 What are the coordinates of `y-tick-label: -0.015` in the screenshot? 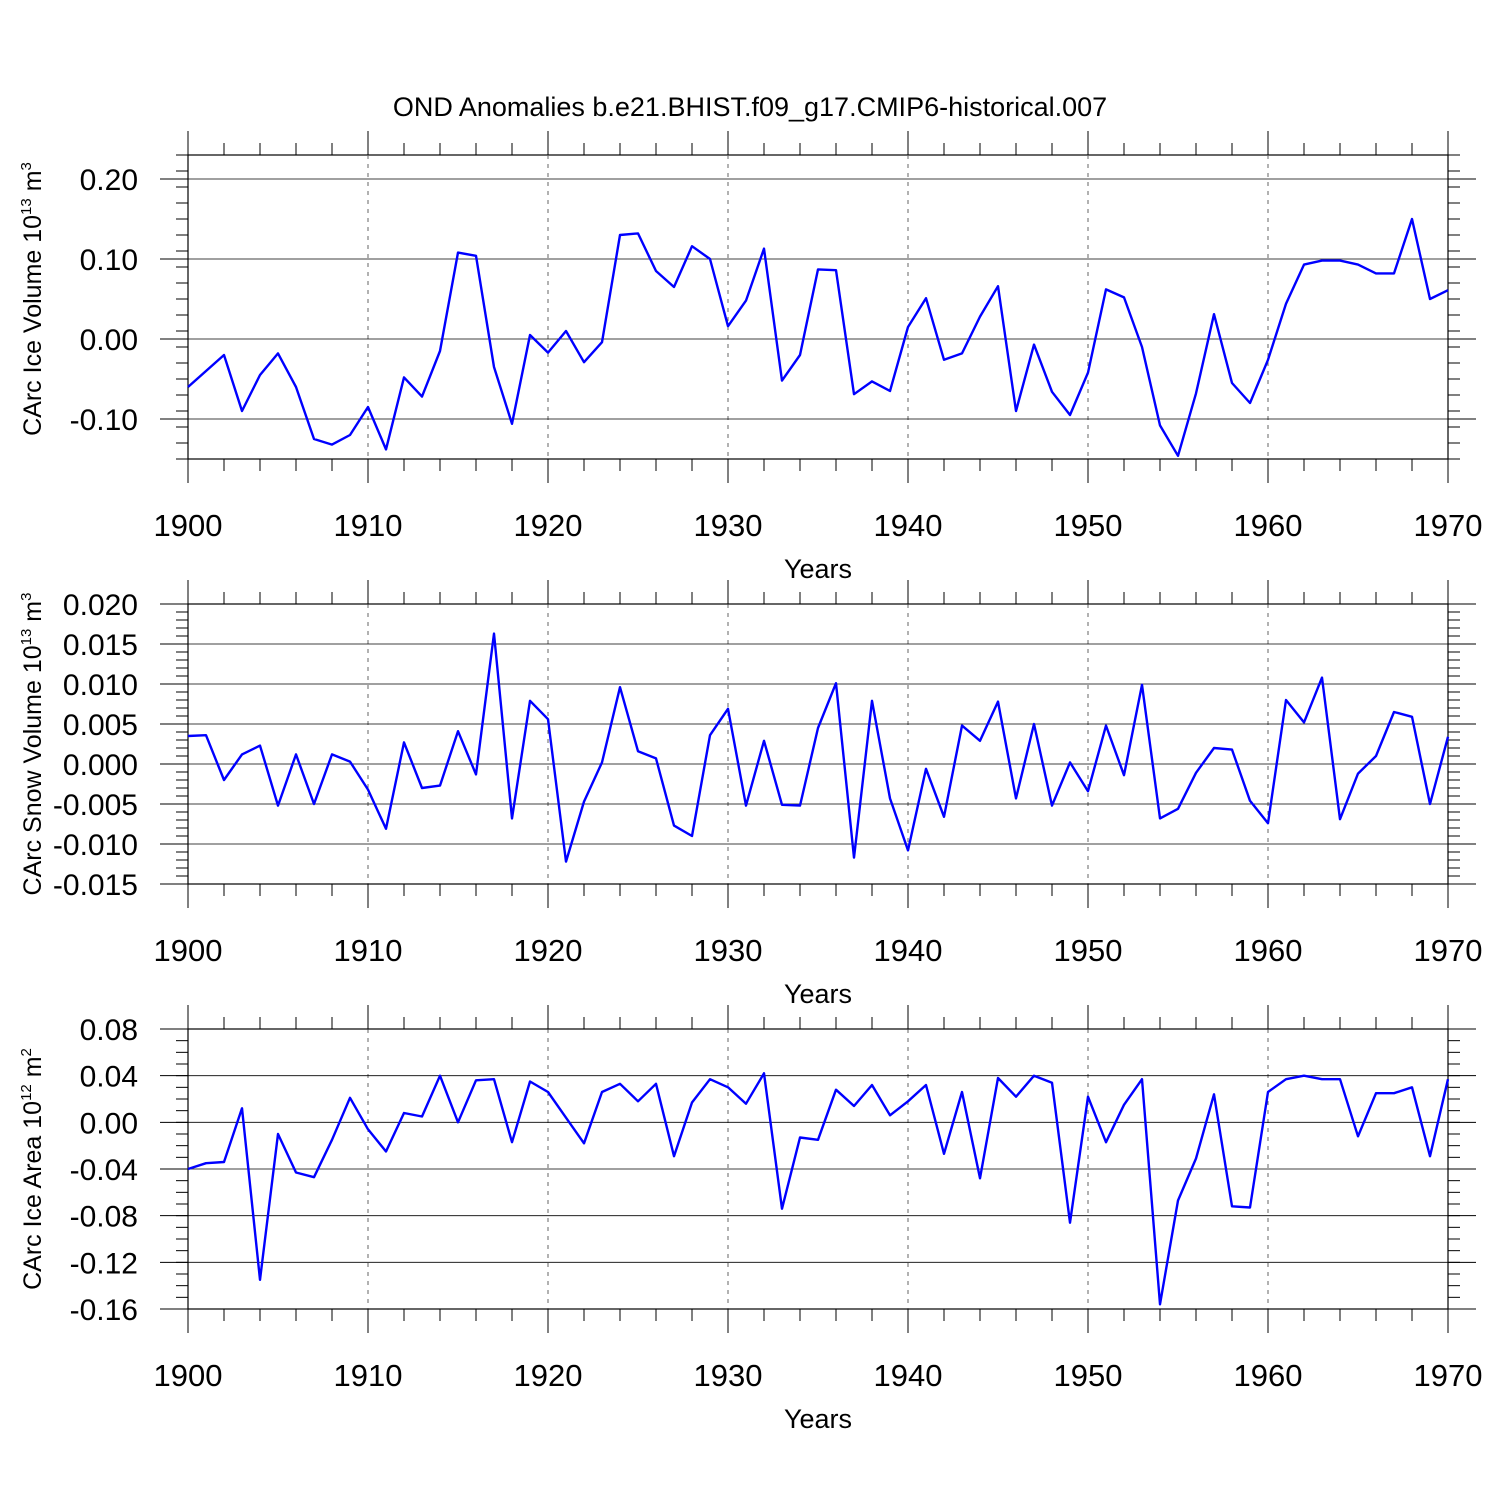 It's located at (95, 885).